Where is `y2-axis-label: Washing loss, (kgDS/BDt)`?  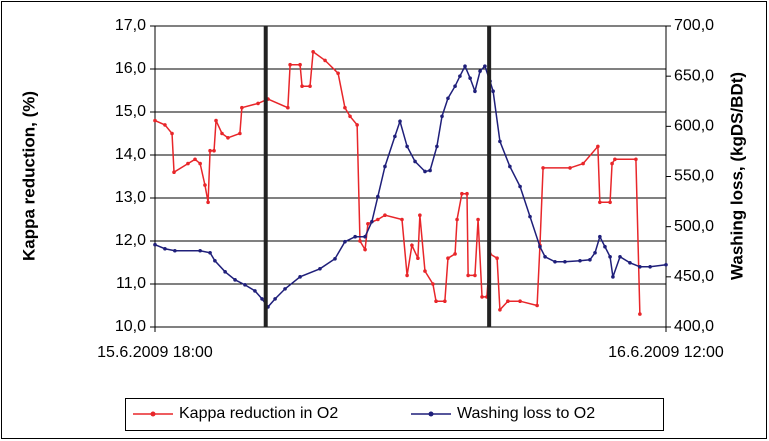
y2-axis-label: Washing loss, (kgDS/BDt) is located at coordinates (736, 176).